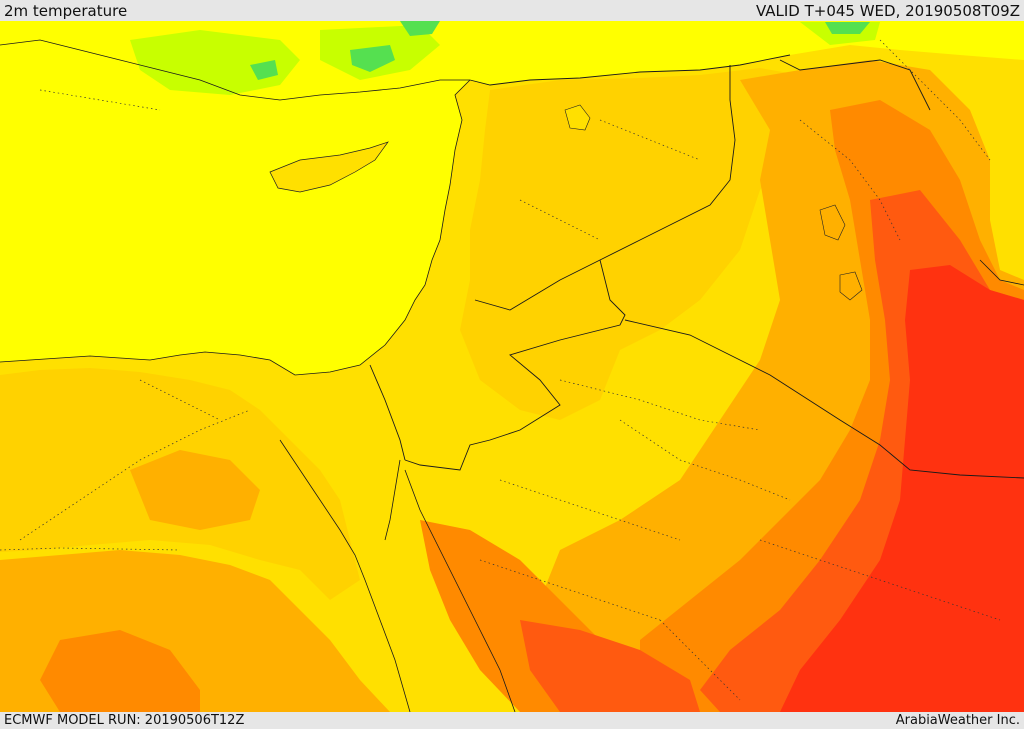  I want to click on lake-tharthar, so click(832, 222).